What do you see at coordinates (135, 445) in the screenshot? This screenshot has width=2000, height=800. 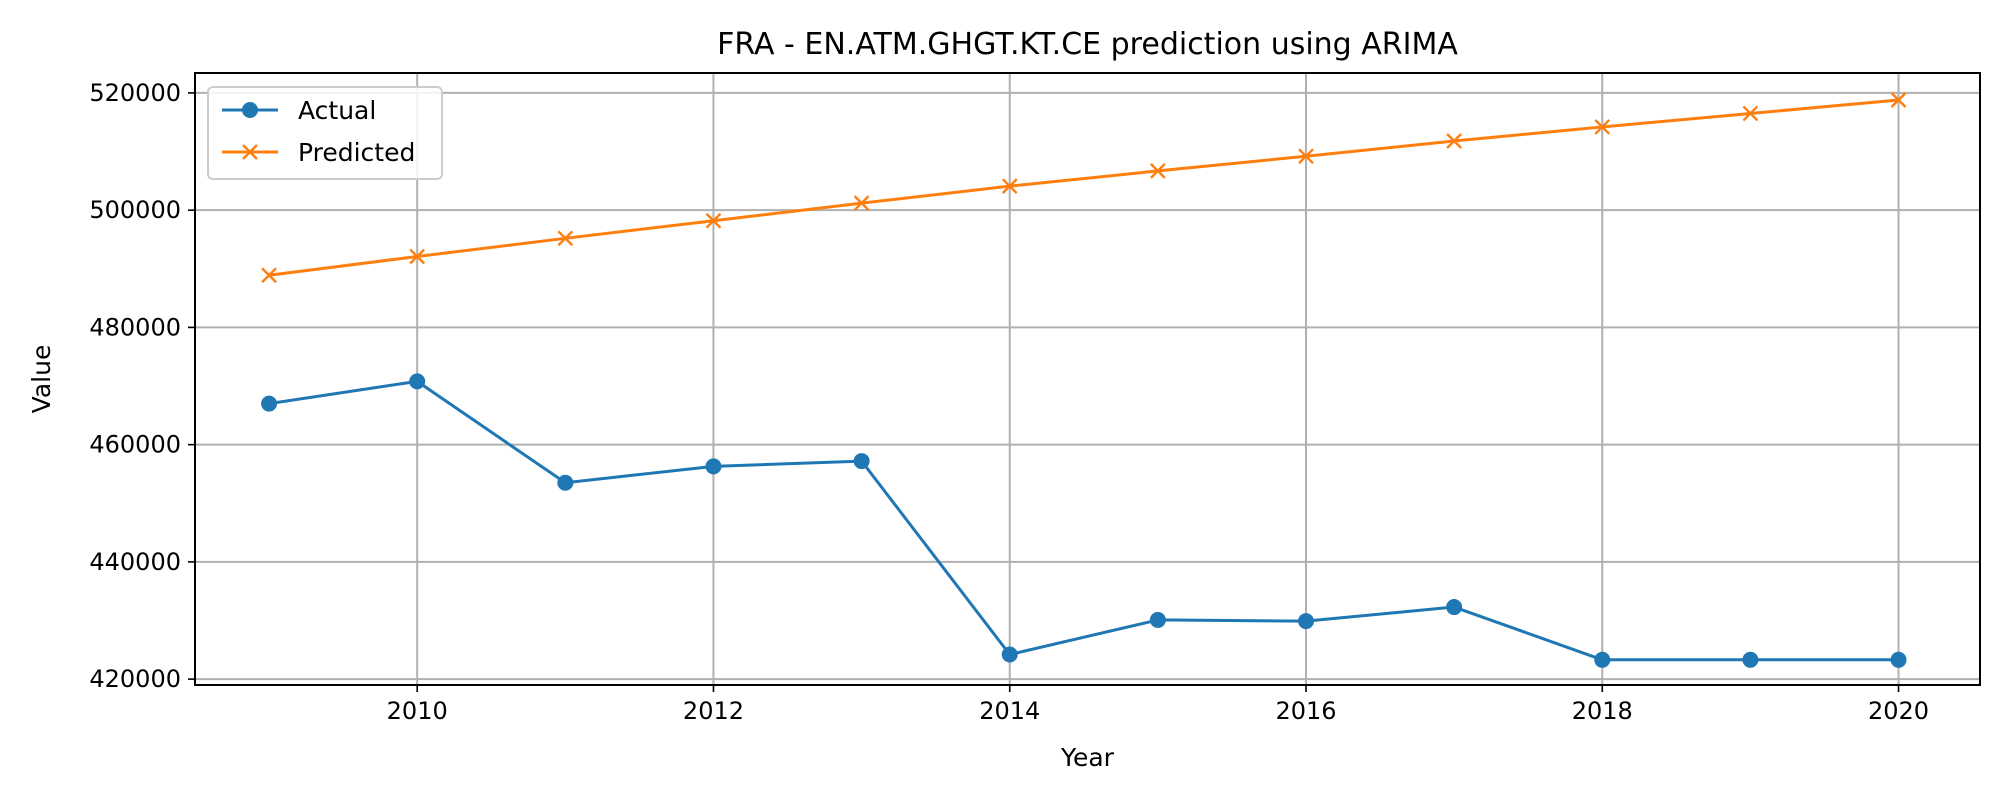 I see `y-tick-label: 460000` at bounding box center [135, 445].